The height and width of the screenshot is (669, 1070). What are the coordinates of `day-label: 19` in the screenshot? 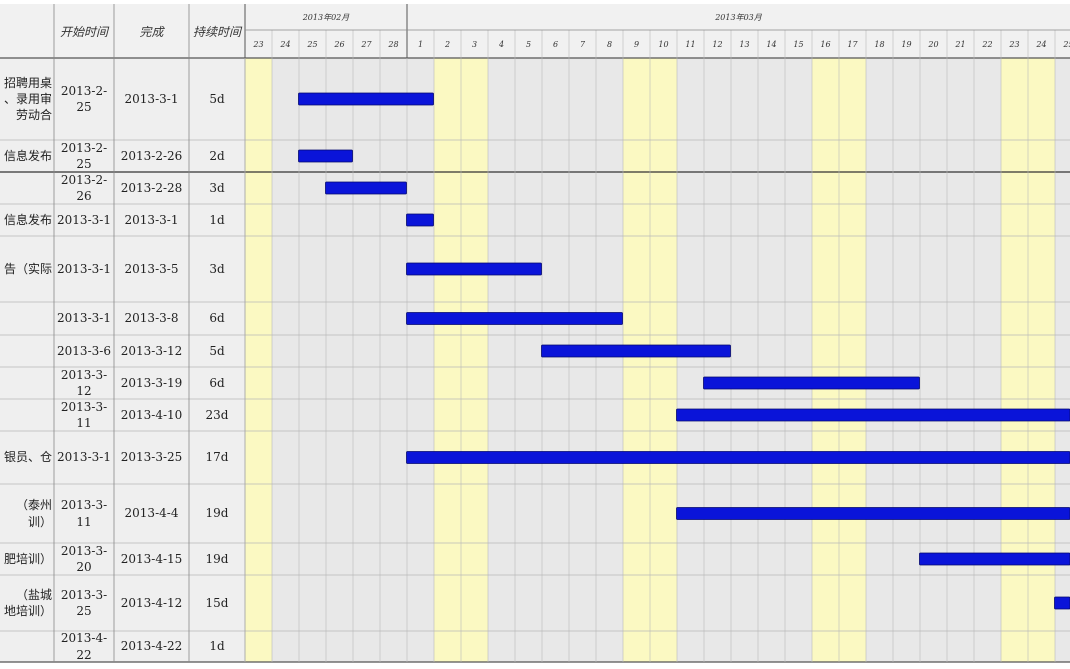 It's located at (906, 44).